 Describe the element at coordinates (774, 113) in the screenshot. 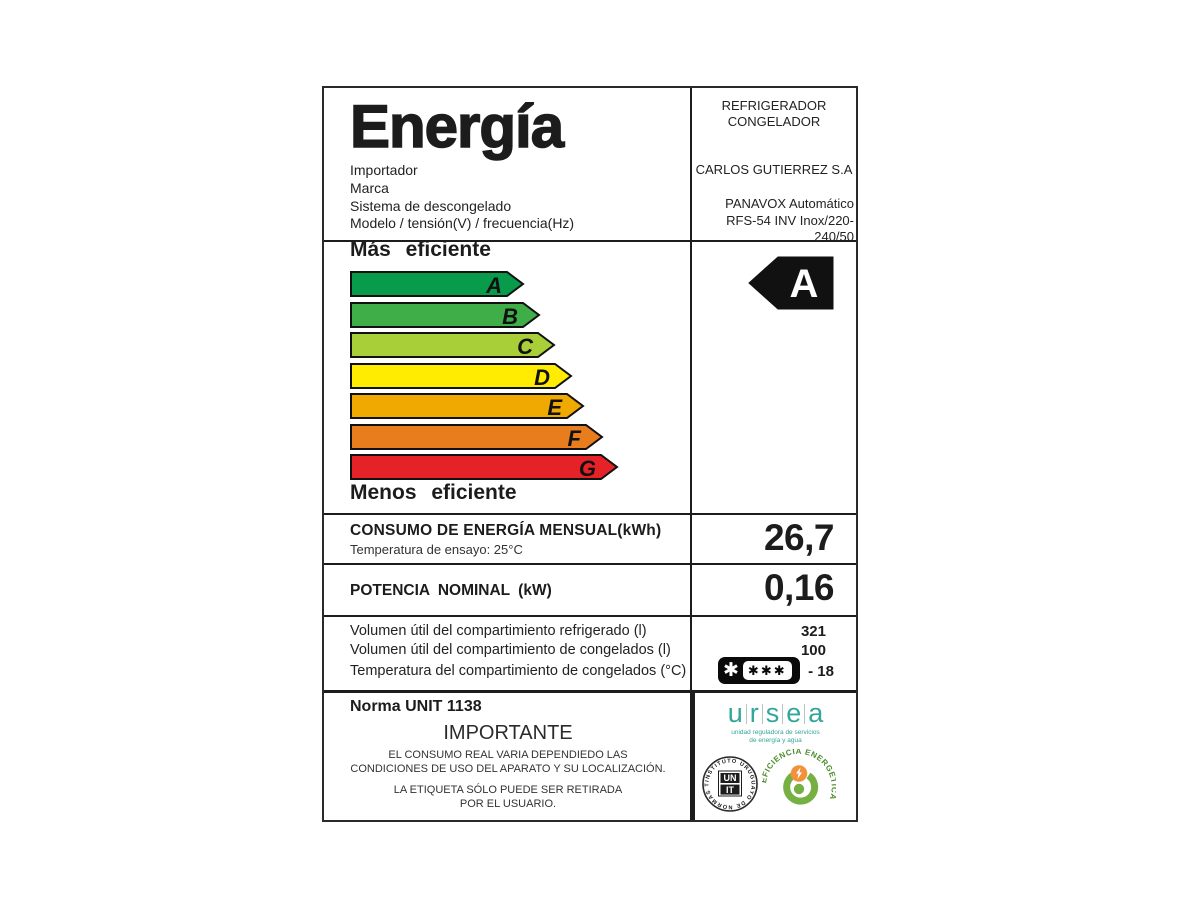

I see `appliance-type: REFRIGERADOR CONGELADOR` at that location.